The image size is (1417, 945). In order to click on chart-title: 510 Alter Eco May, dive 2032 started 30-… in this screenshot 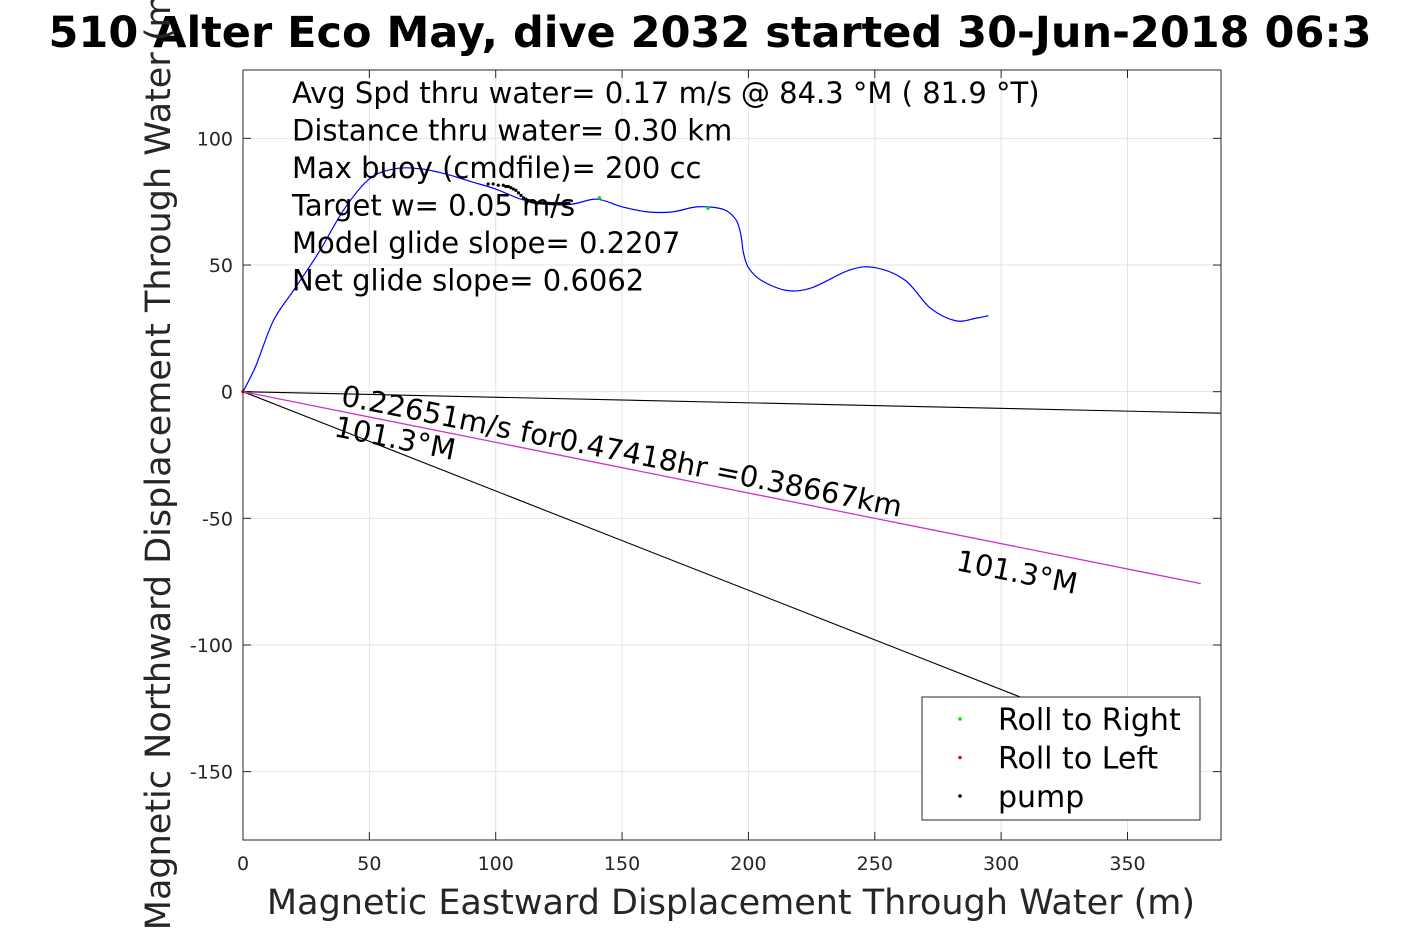, I will do `click(709, 33)`.